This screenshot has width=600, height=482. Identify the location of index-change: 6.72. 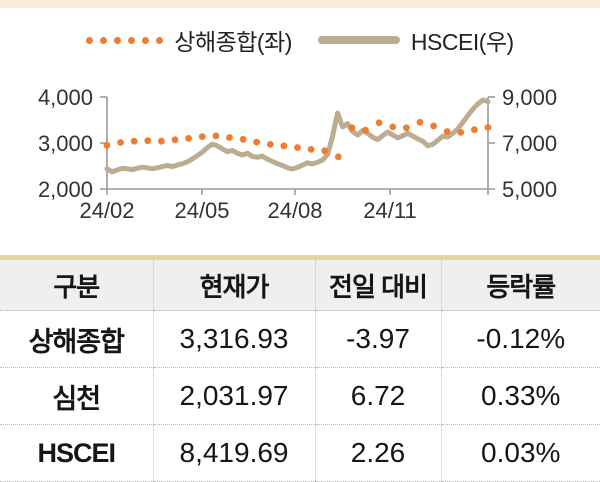
(377, 396).